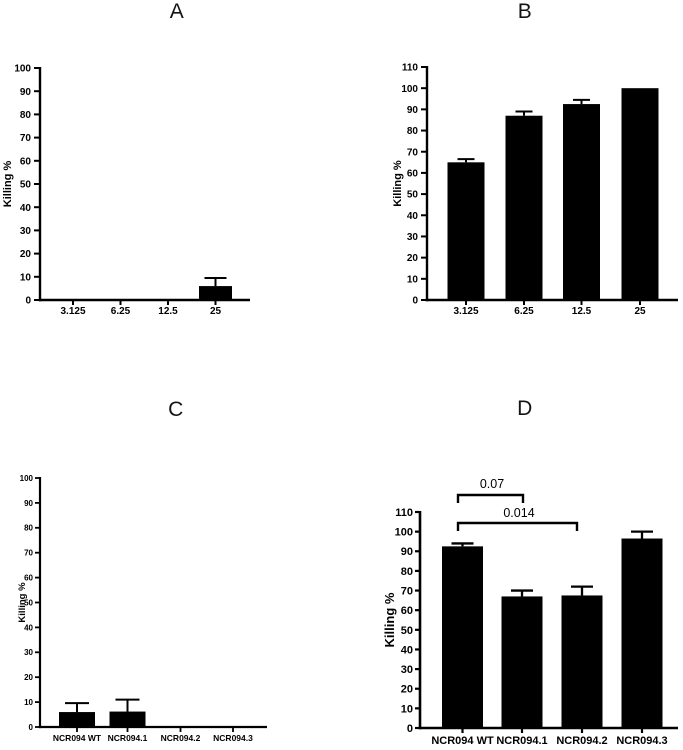 The height and width of the screenshot is (750, 683). Describe the element at coordinates (177, 11) in the screenshot. I see `panel-a-title: A` at that location.